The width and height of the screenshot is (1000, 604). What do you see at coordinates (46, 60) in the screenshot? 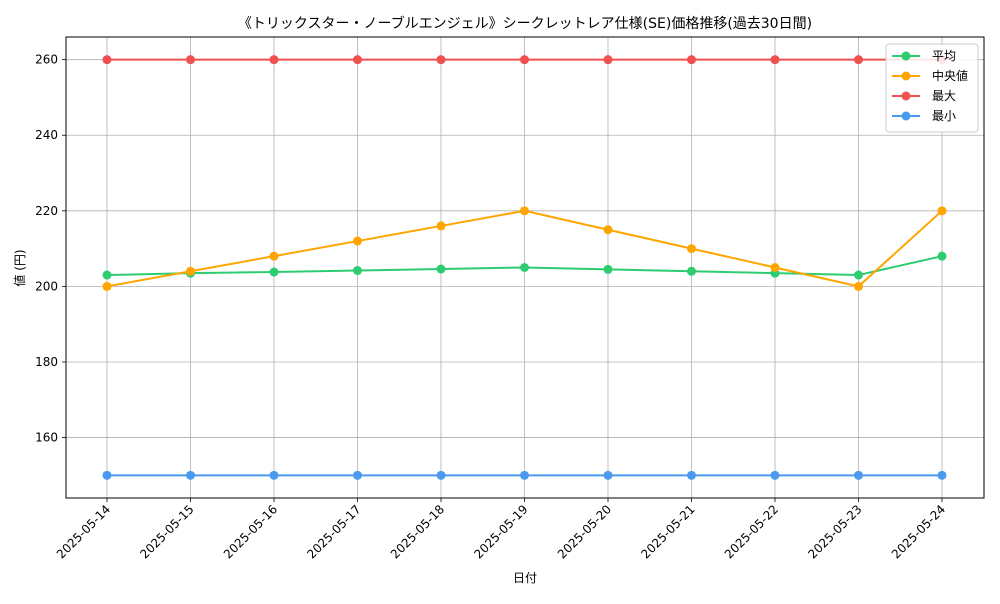
I see `y-tick-label: 260` at bounding box center [46, 60].